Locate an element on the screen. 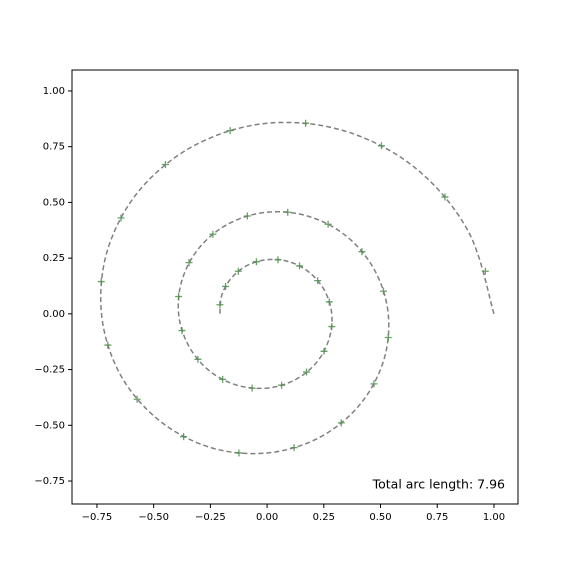 The height and width of the screenshot is (580, 576). x-tick-label: 1.00 is located at coordinates (494, 517).